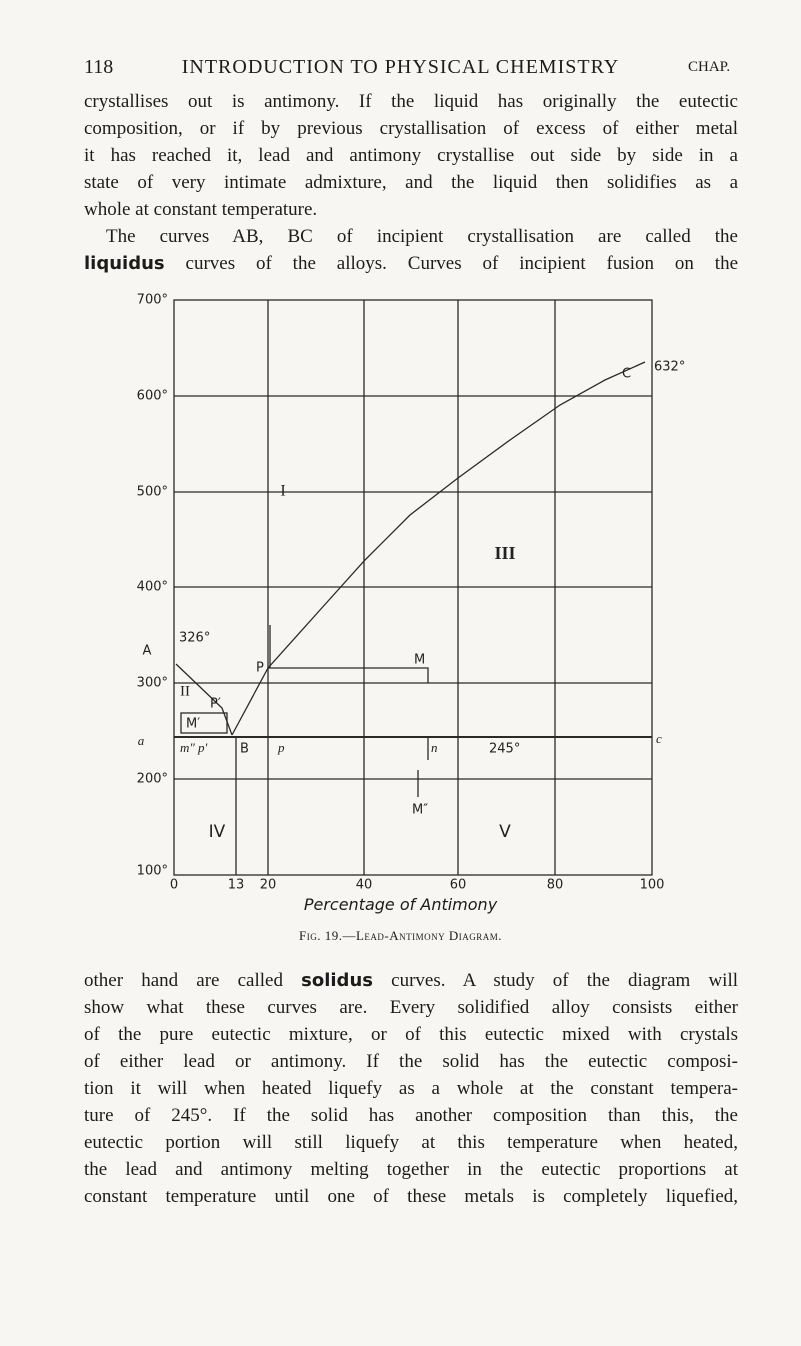  I want to click on label: B, so click(244, 749).